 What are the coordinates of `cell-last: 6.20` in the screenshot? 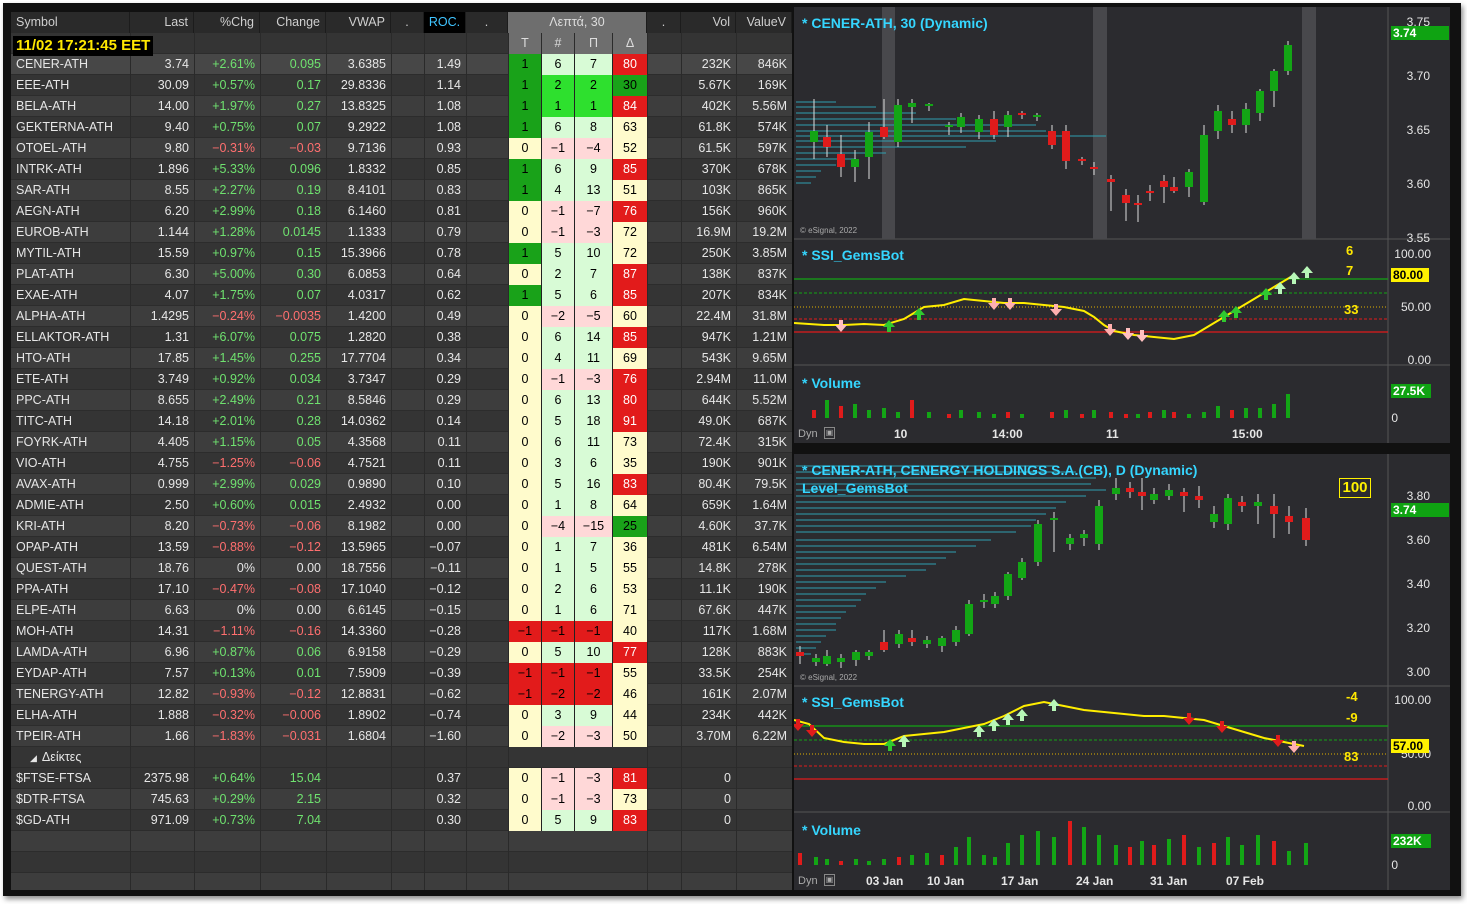 It's located at (176, 211).